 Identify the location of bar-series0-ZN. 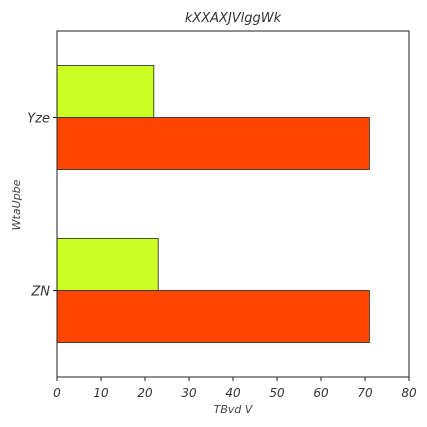
(213, 316).